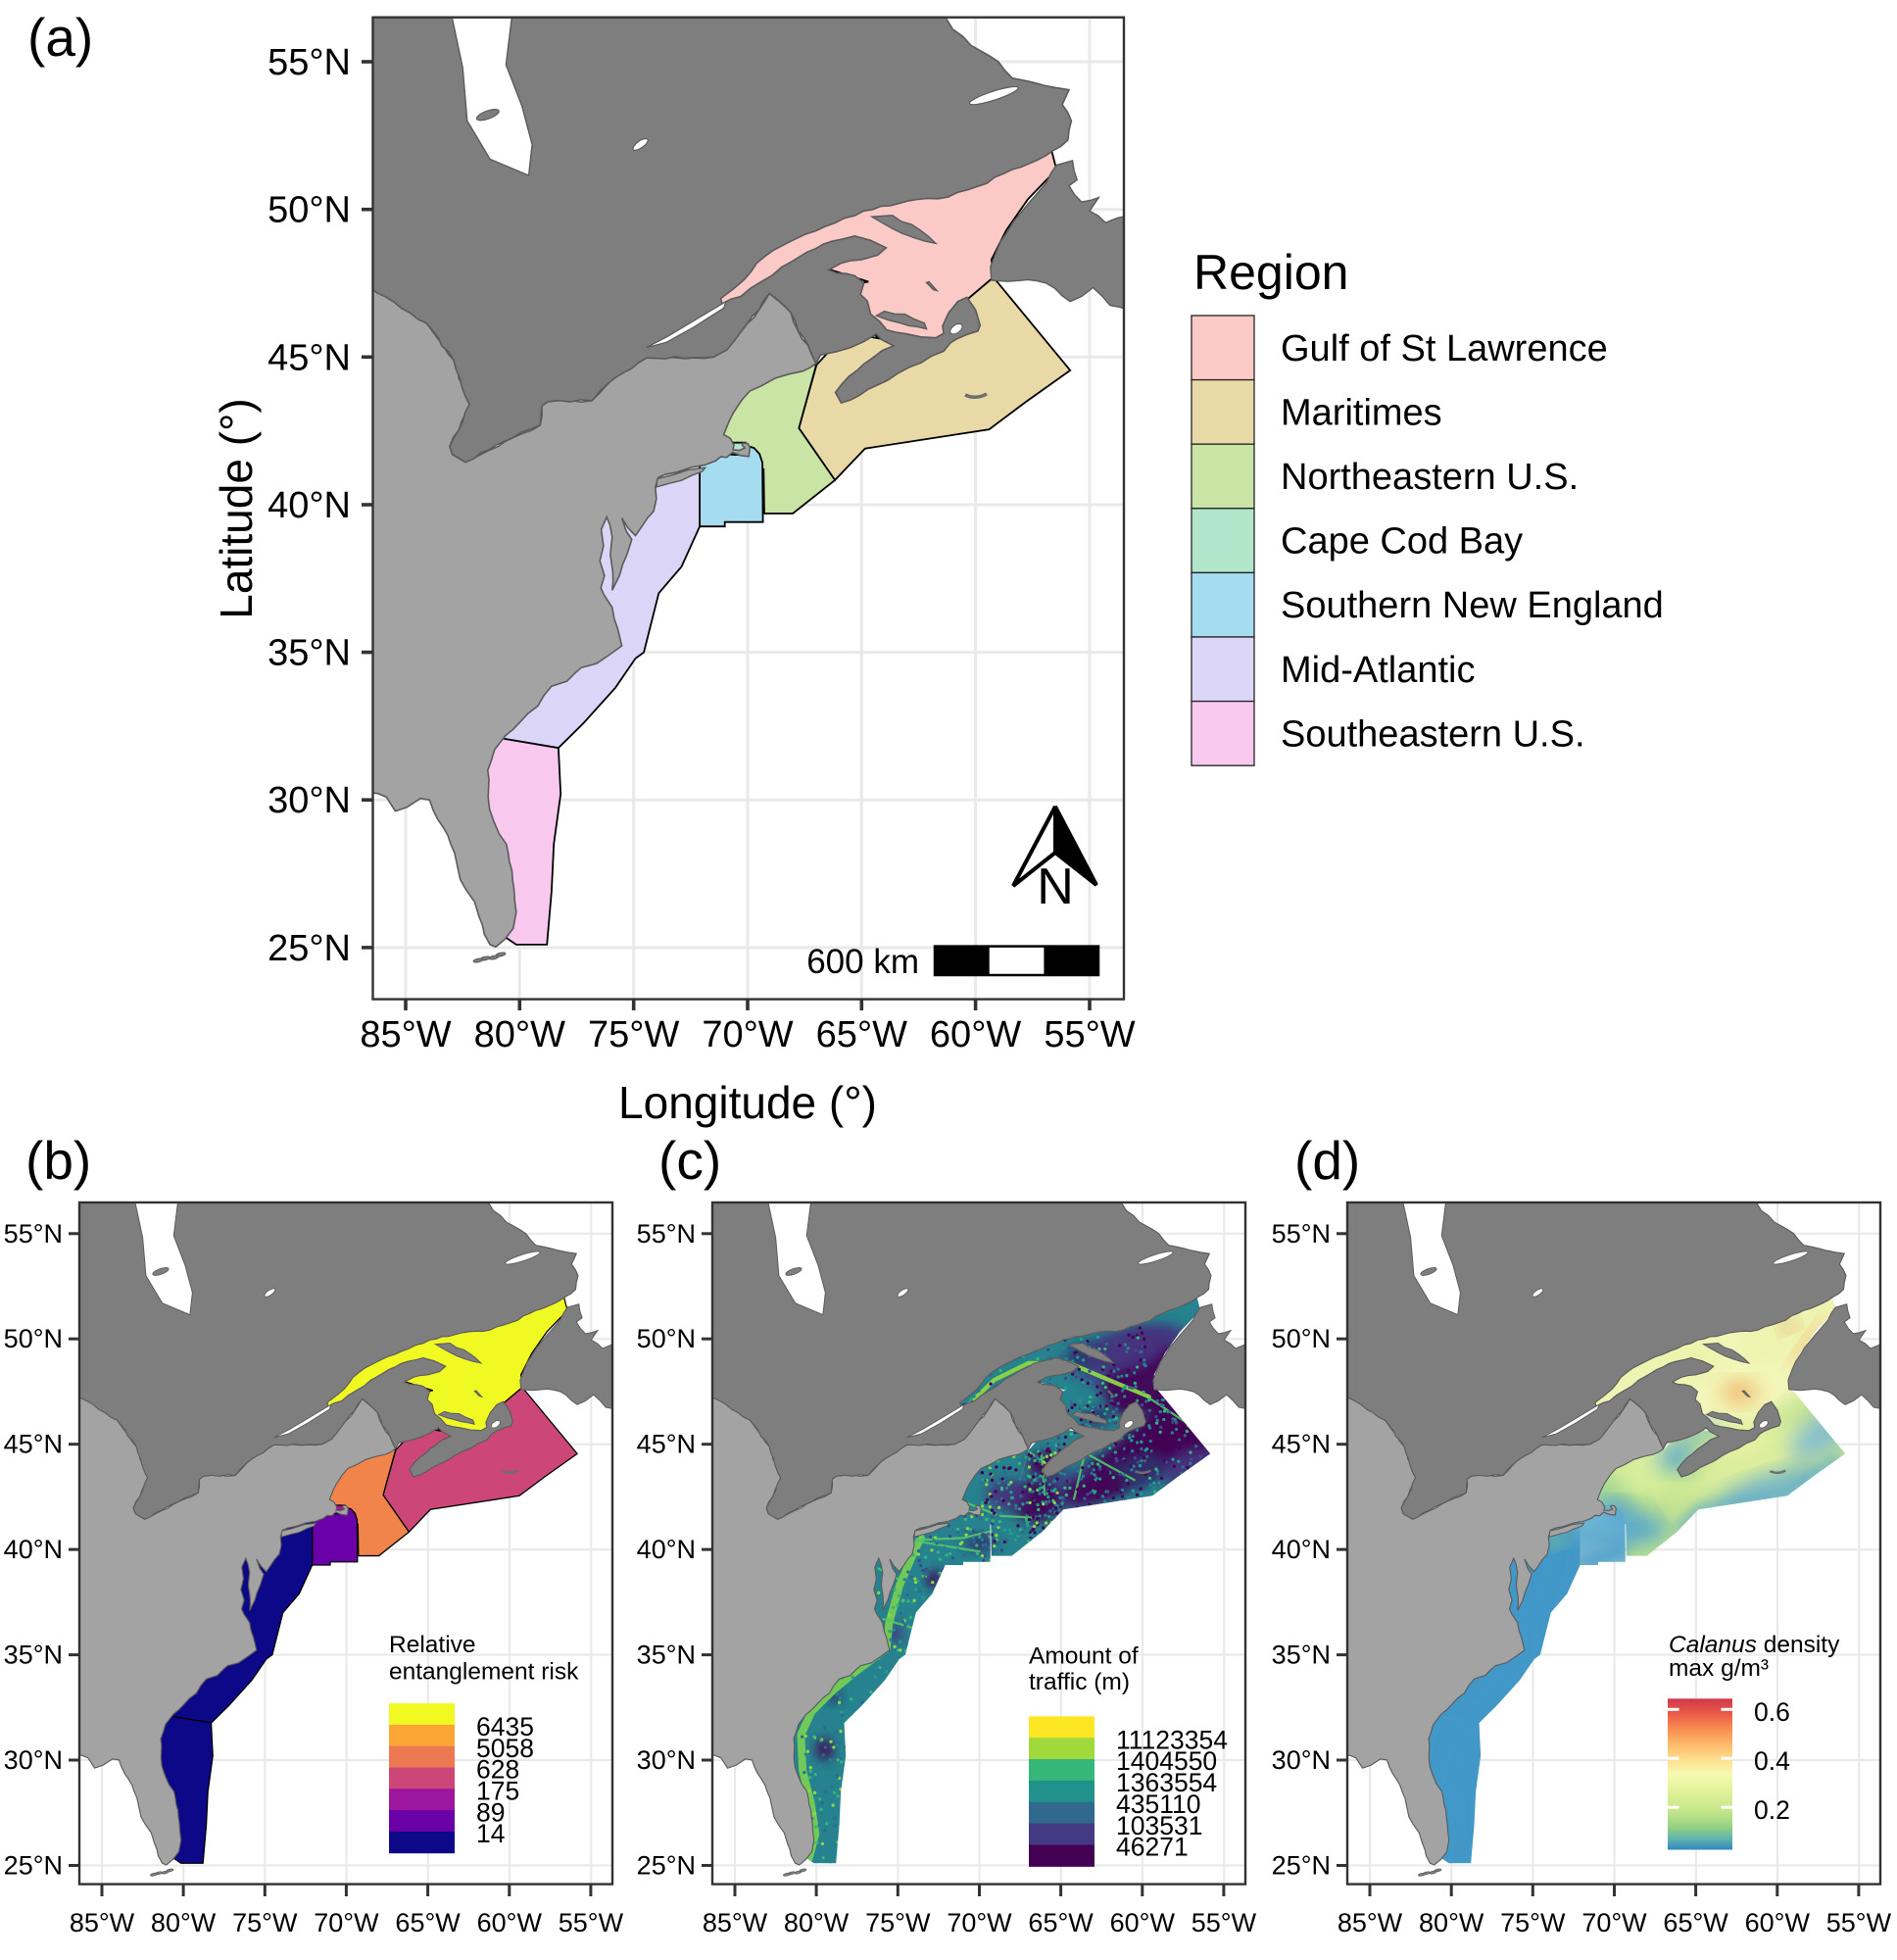 The width and height of the screenshot is (1897, 1960). What do you see at coordinates (497, 1791) in the screenshot?
I see `svg-text: 175` at bounding box center [497, 1791].